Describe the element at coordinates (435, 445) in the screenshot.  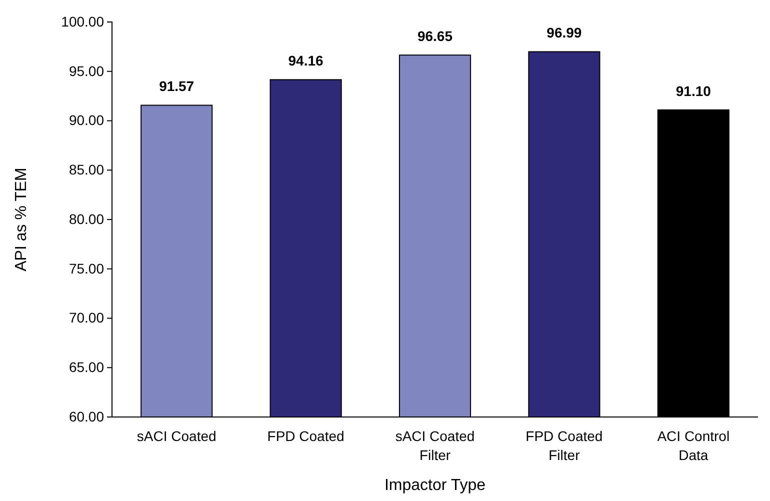
I see `x-tick-label: sACI Coated Filter` at that location.